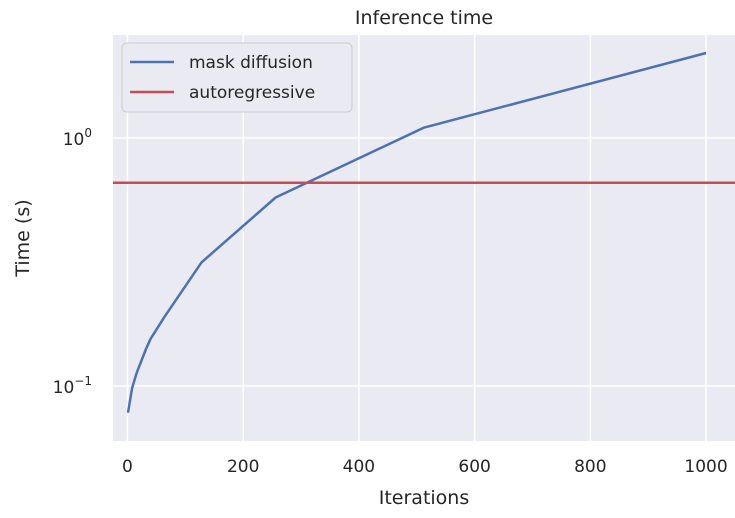  Describe the element at coordinates (705, 467) in the screenshot. I see `x-tick-label: 1000` at that location.